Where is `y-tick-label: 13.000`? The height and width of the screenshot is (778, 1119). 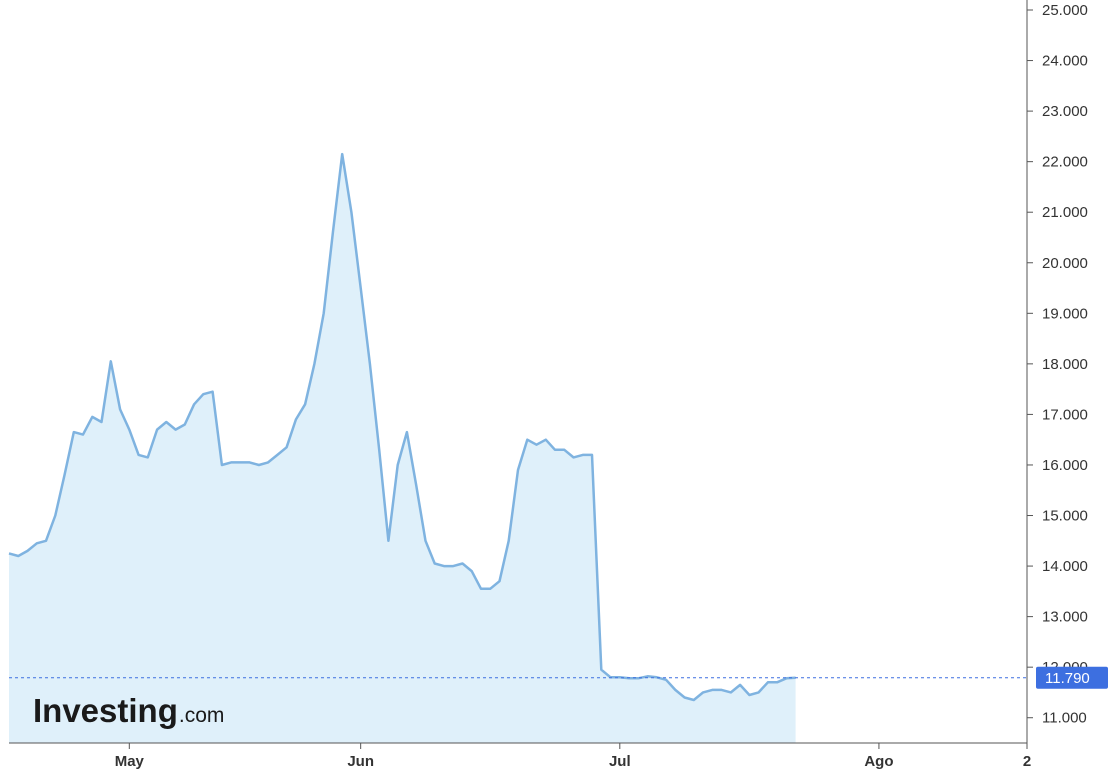
y-tick-label: 13.000 is located at coordinates (1065, 617).